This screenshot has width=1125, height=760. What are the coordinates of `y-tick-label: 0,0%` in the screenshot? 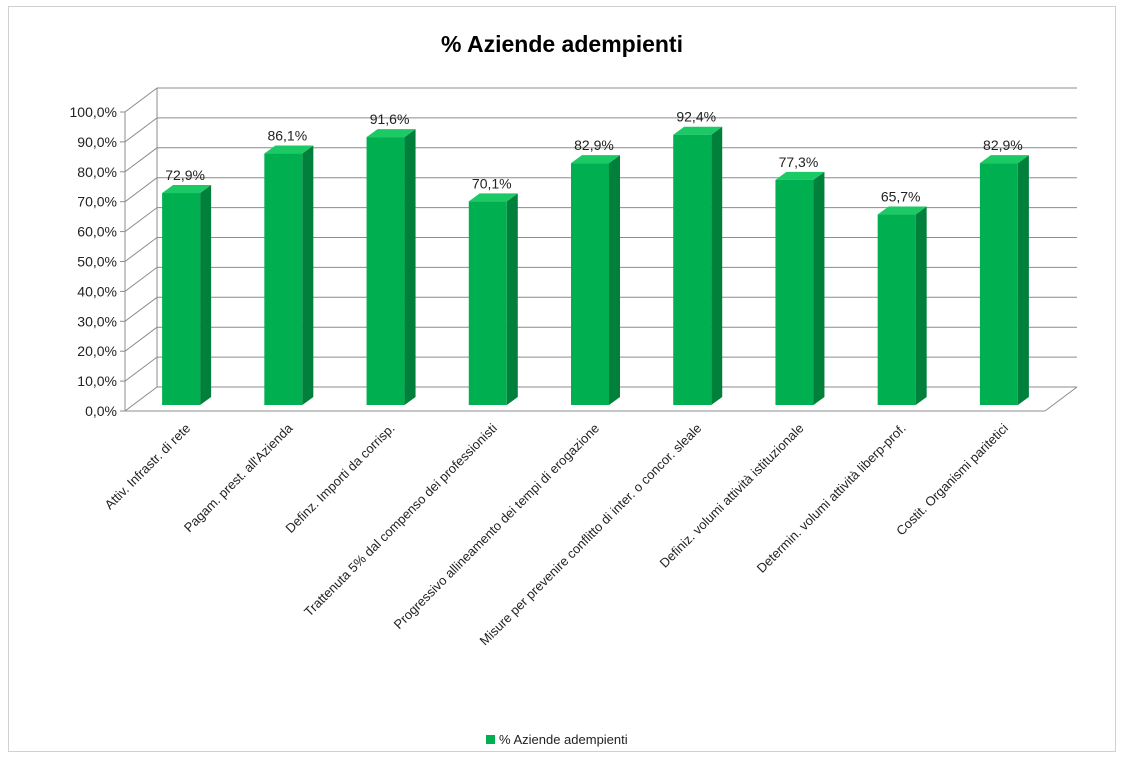 It's located at (101, 411).